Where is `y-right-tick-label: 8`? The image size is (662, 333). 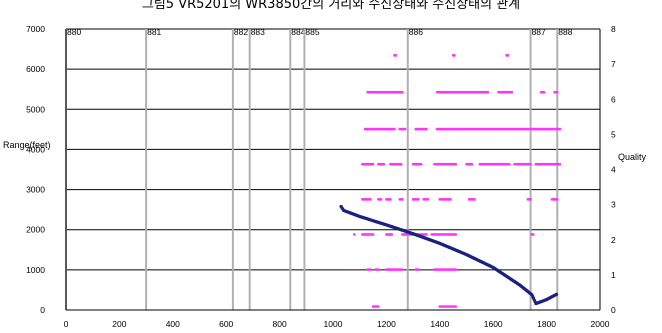 y-right-tick-label: 8 is located at coordinates (613, 29).